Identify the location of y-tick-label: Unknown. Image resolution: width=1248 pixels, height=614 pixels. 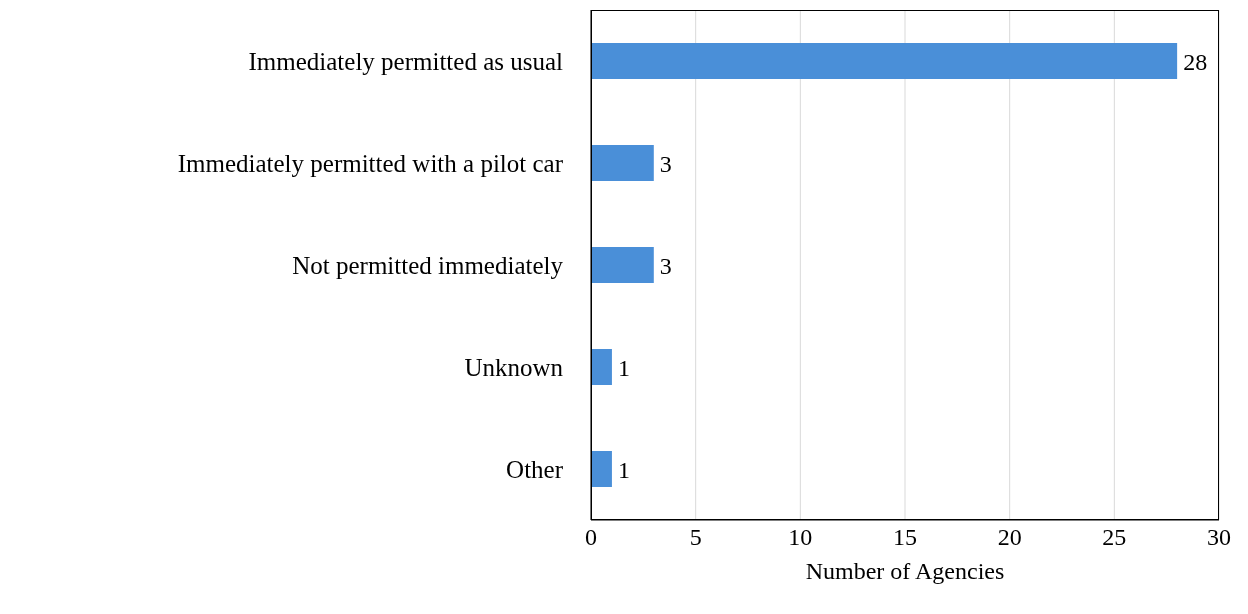
(514, 367).